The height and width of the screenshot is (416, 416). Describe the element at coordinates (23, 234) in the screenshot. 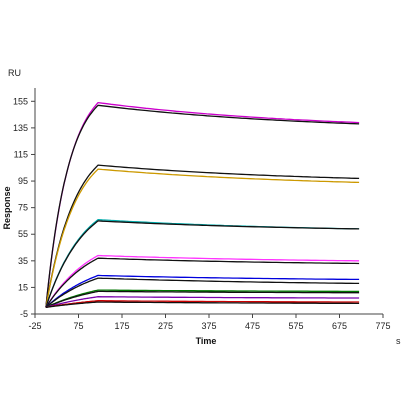

I see `y-tick-label: 55` at that location.